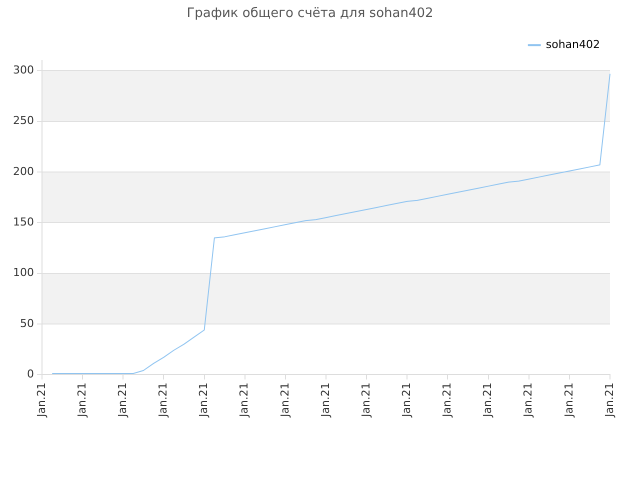 The image size is (640, 480). What do you see at coordinates (23, 273) in the screenshot?
I see `y-tick-label: 100` at bounding box center [23, 273].